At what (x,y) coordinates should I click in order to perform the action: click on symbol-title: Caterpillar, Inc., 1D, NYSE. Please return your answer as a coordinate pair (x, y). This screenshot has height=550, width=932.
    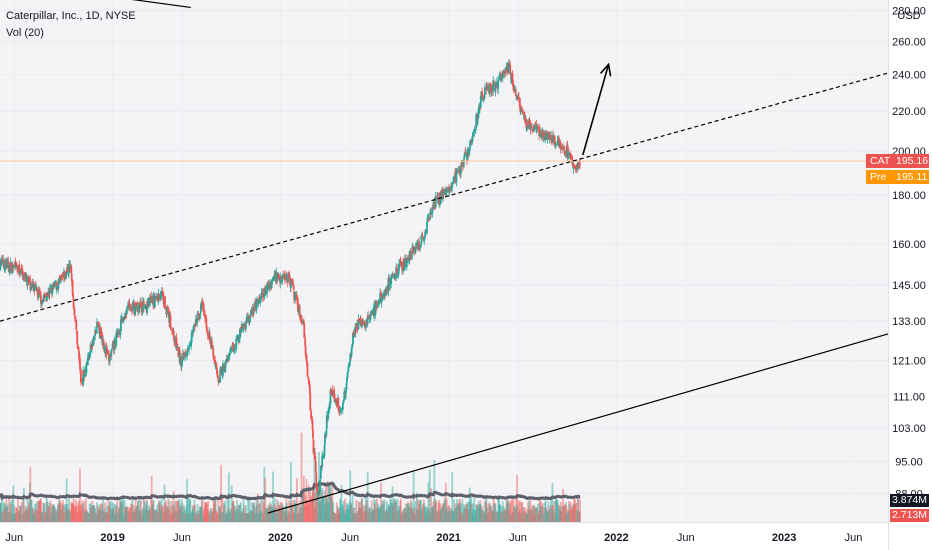
    Looking at the image, I should click on (71, 16).